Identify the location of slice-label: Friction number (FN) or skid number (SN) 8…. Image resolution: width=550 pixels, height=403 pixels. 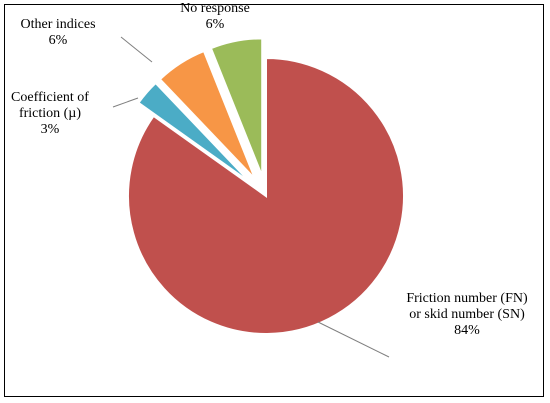
(467, 314).